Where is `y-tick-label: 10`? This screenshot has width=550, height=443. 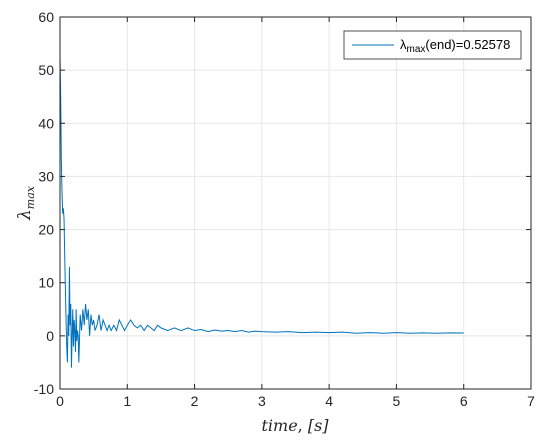 y-tick-label: 10 is located at coordinates (46, 283).